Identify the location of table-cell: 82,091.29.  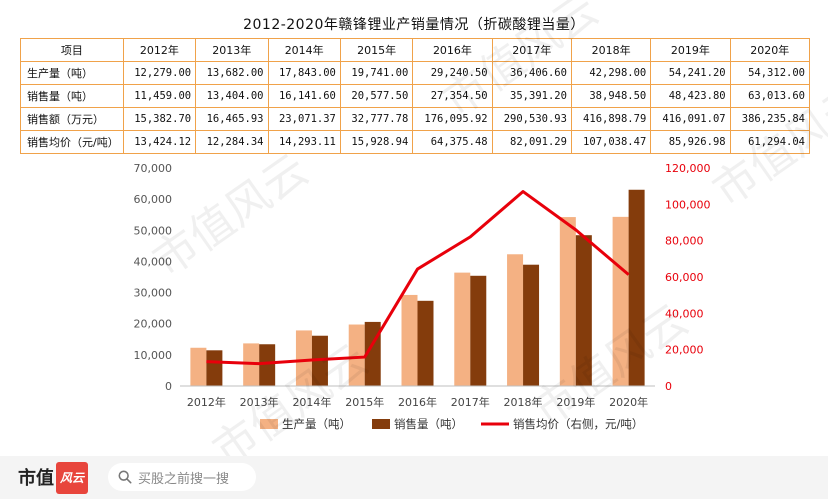
(531, 142).